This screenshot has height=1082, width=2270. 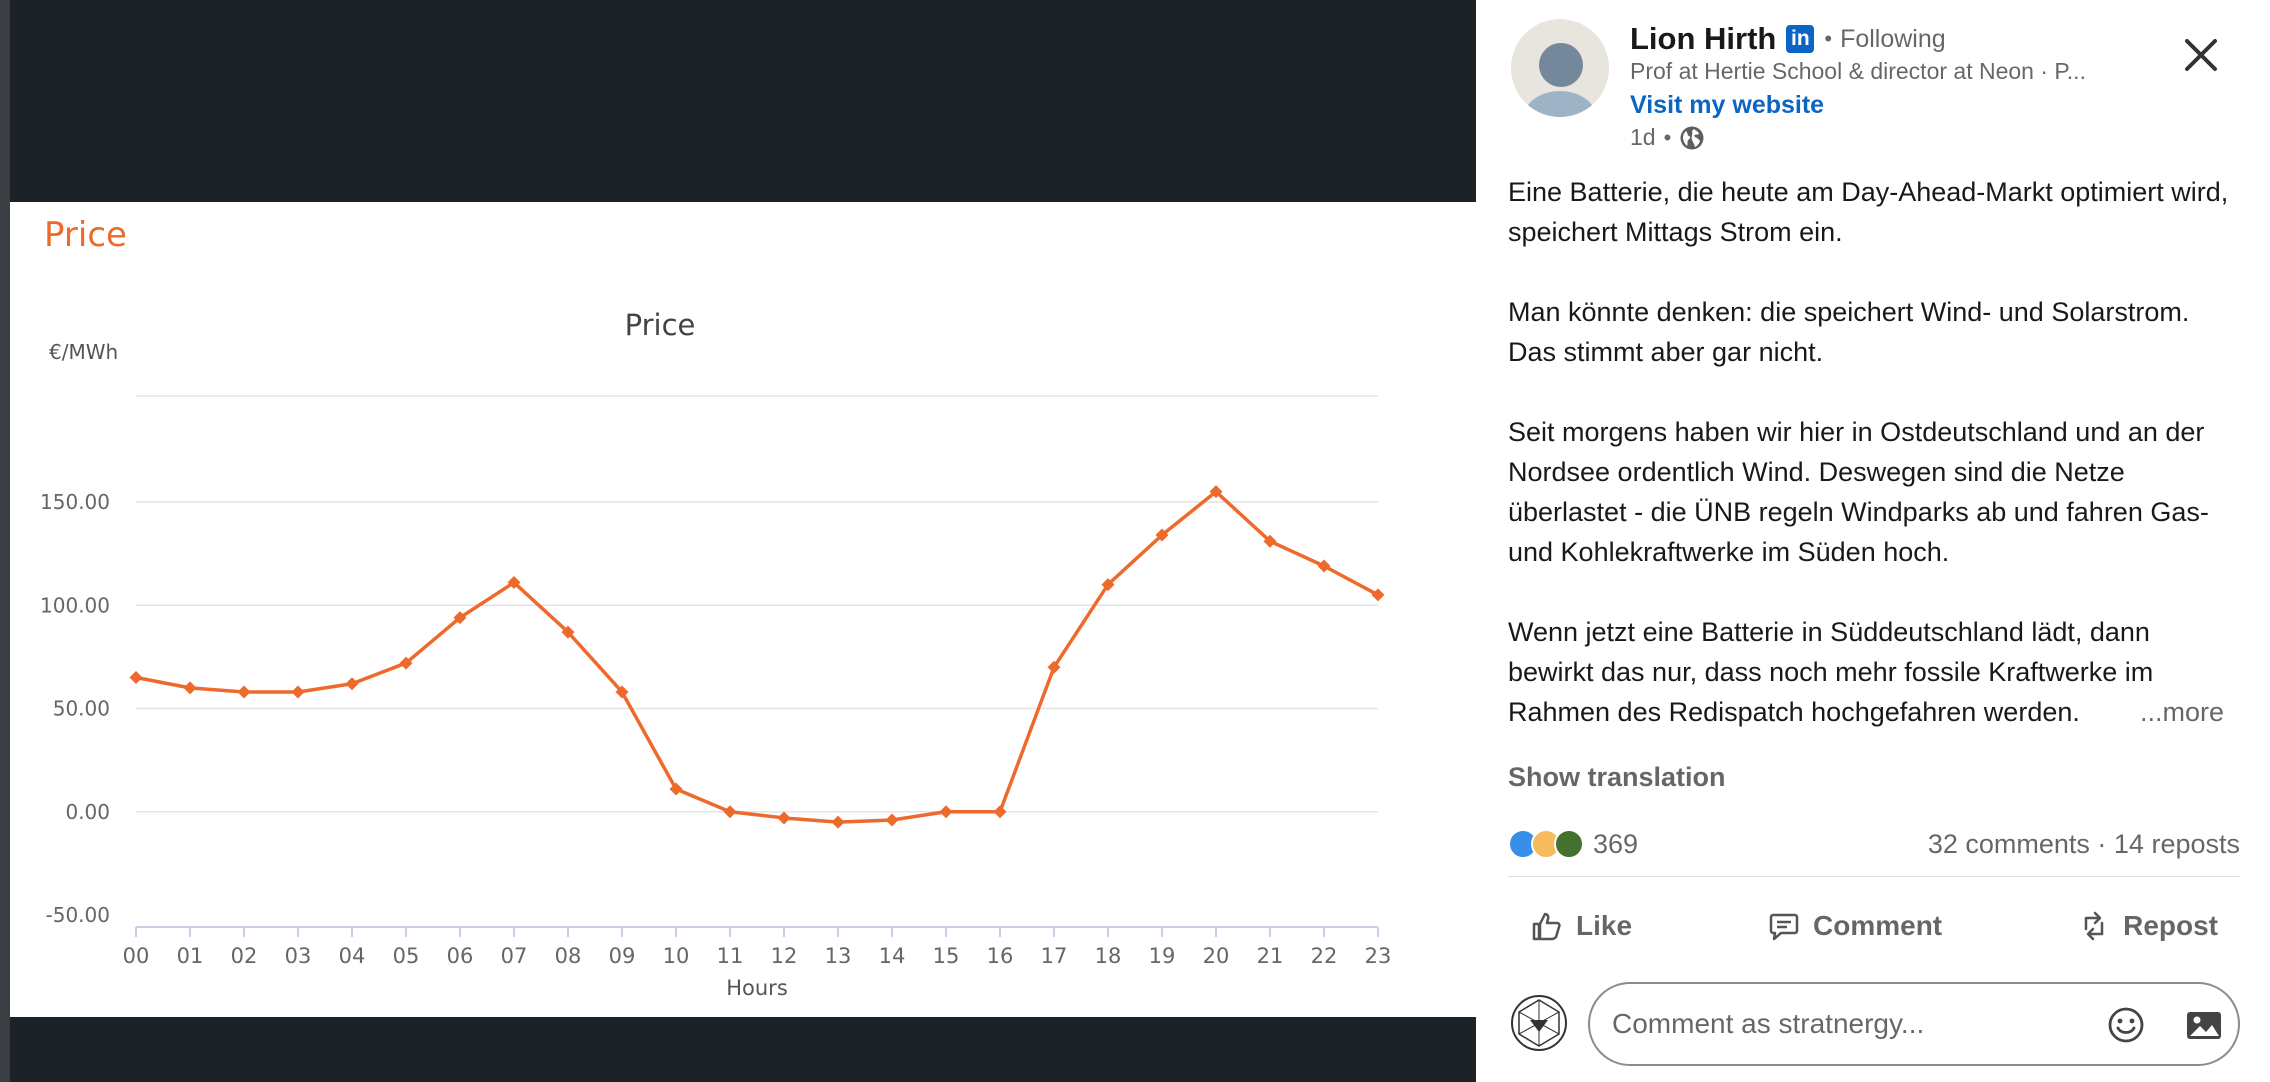 I want to click on x-tick-label: 11, so click(x=730, y=956).